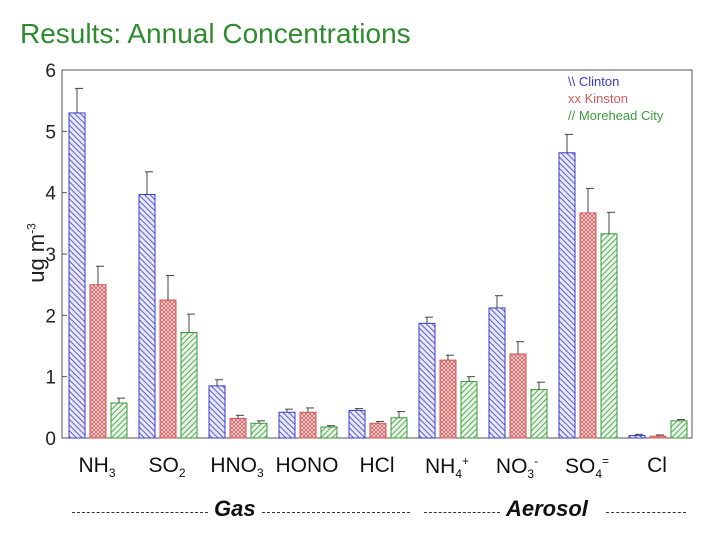 The width and height of the screenshot is (720, 540). Describe the element at coordinates (518, 396) in the screenshot. I see `bar-NO3-s1` at that location.